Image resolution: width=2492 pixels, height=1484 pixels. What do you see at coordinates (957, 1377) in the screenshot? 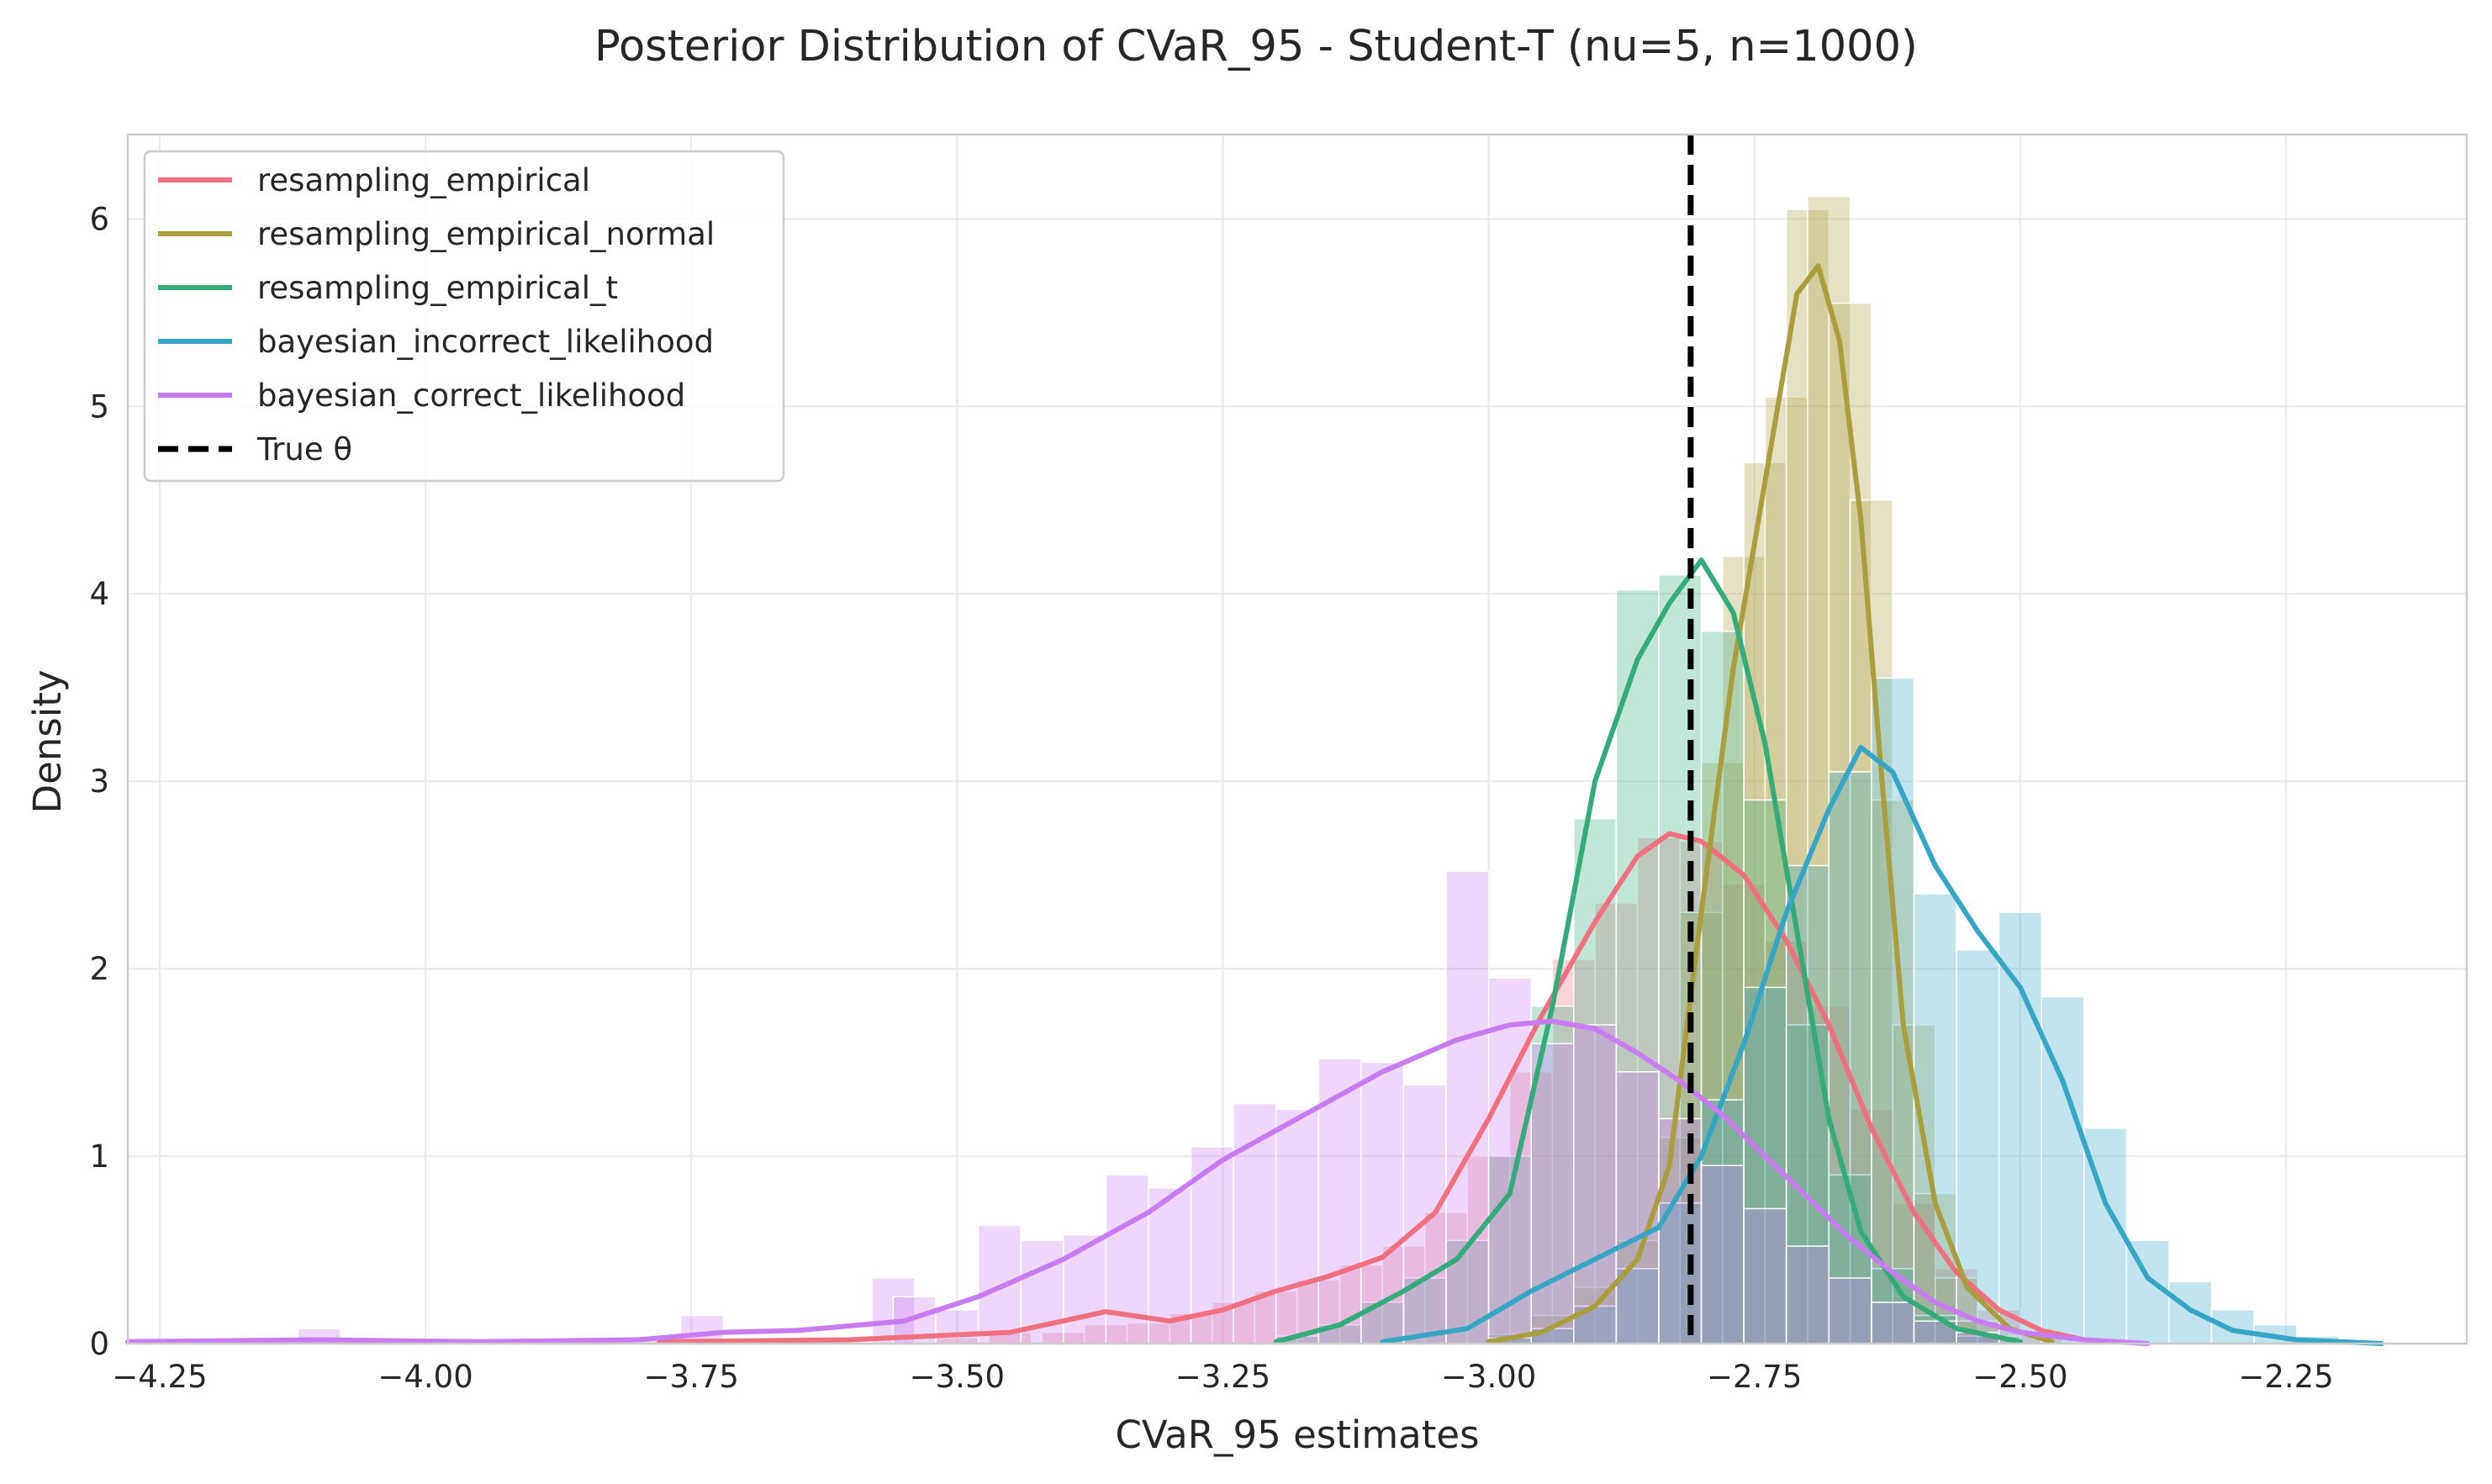
I see `x-tick-label: −3.50` at bounding box center [957, 1377].